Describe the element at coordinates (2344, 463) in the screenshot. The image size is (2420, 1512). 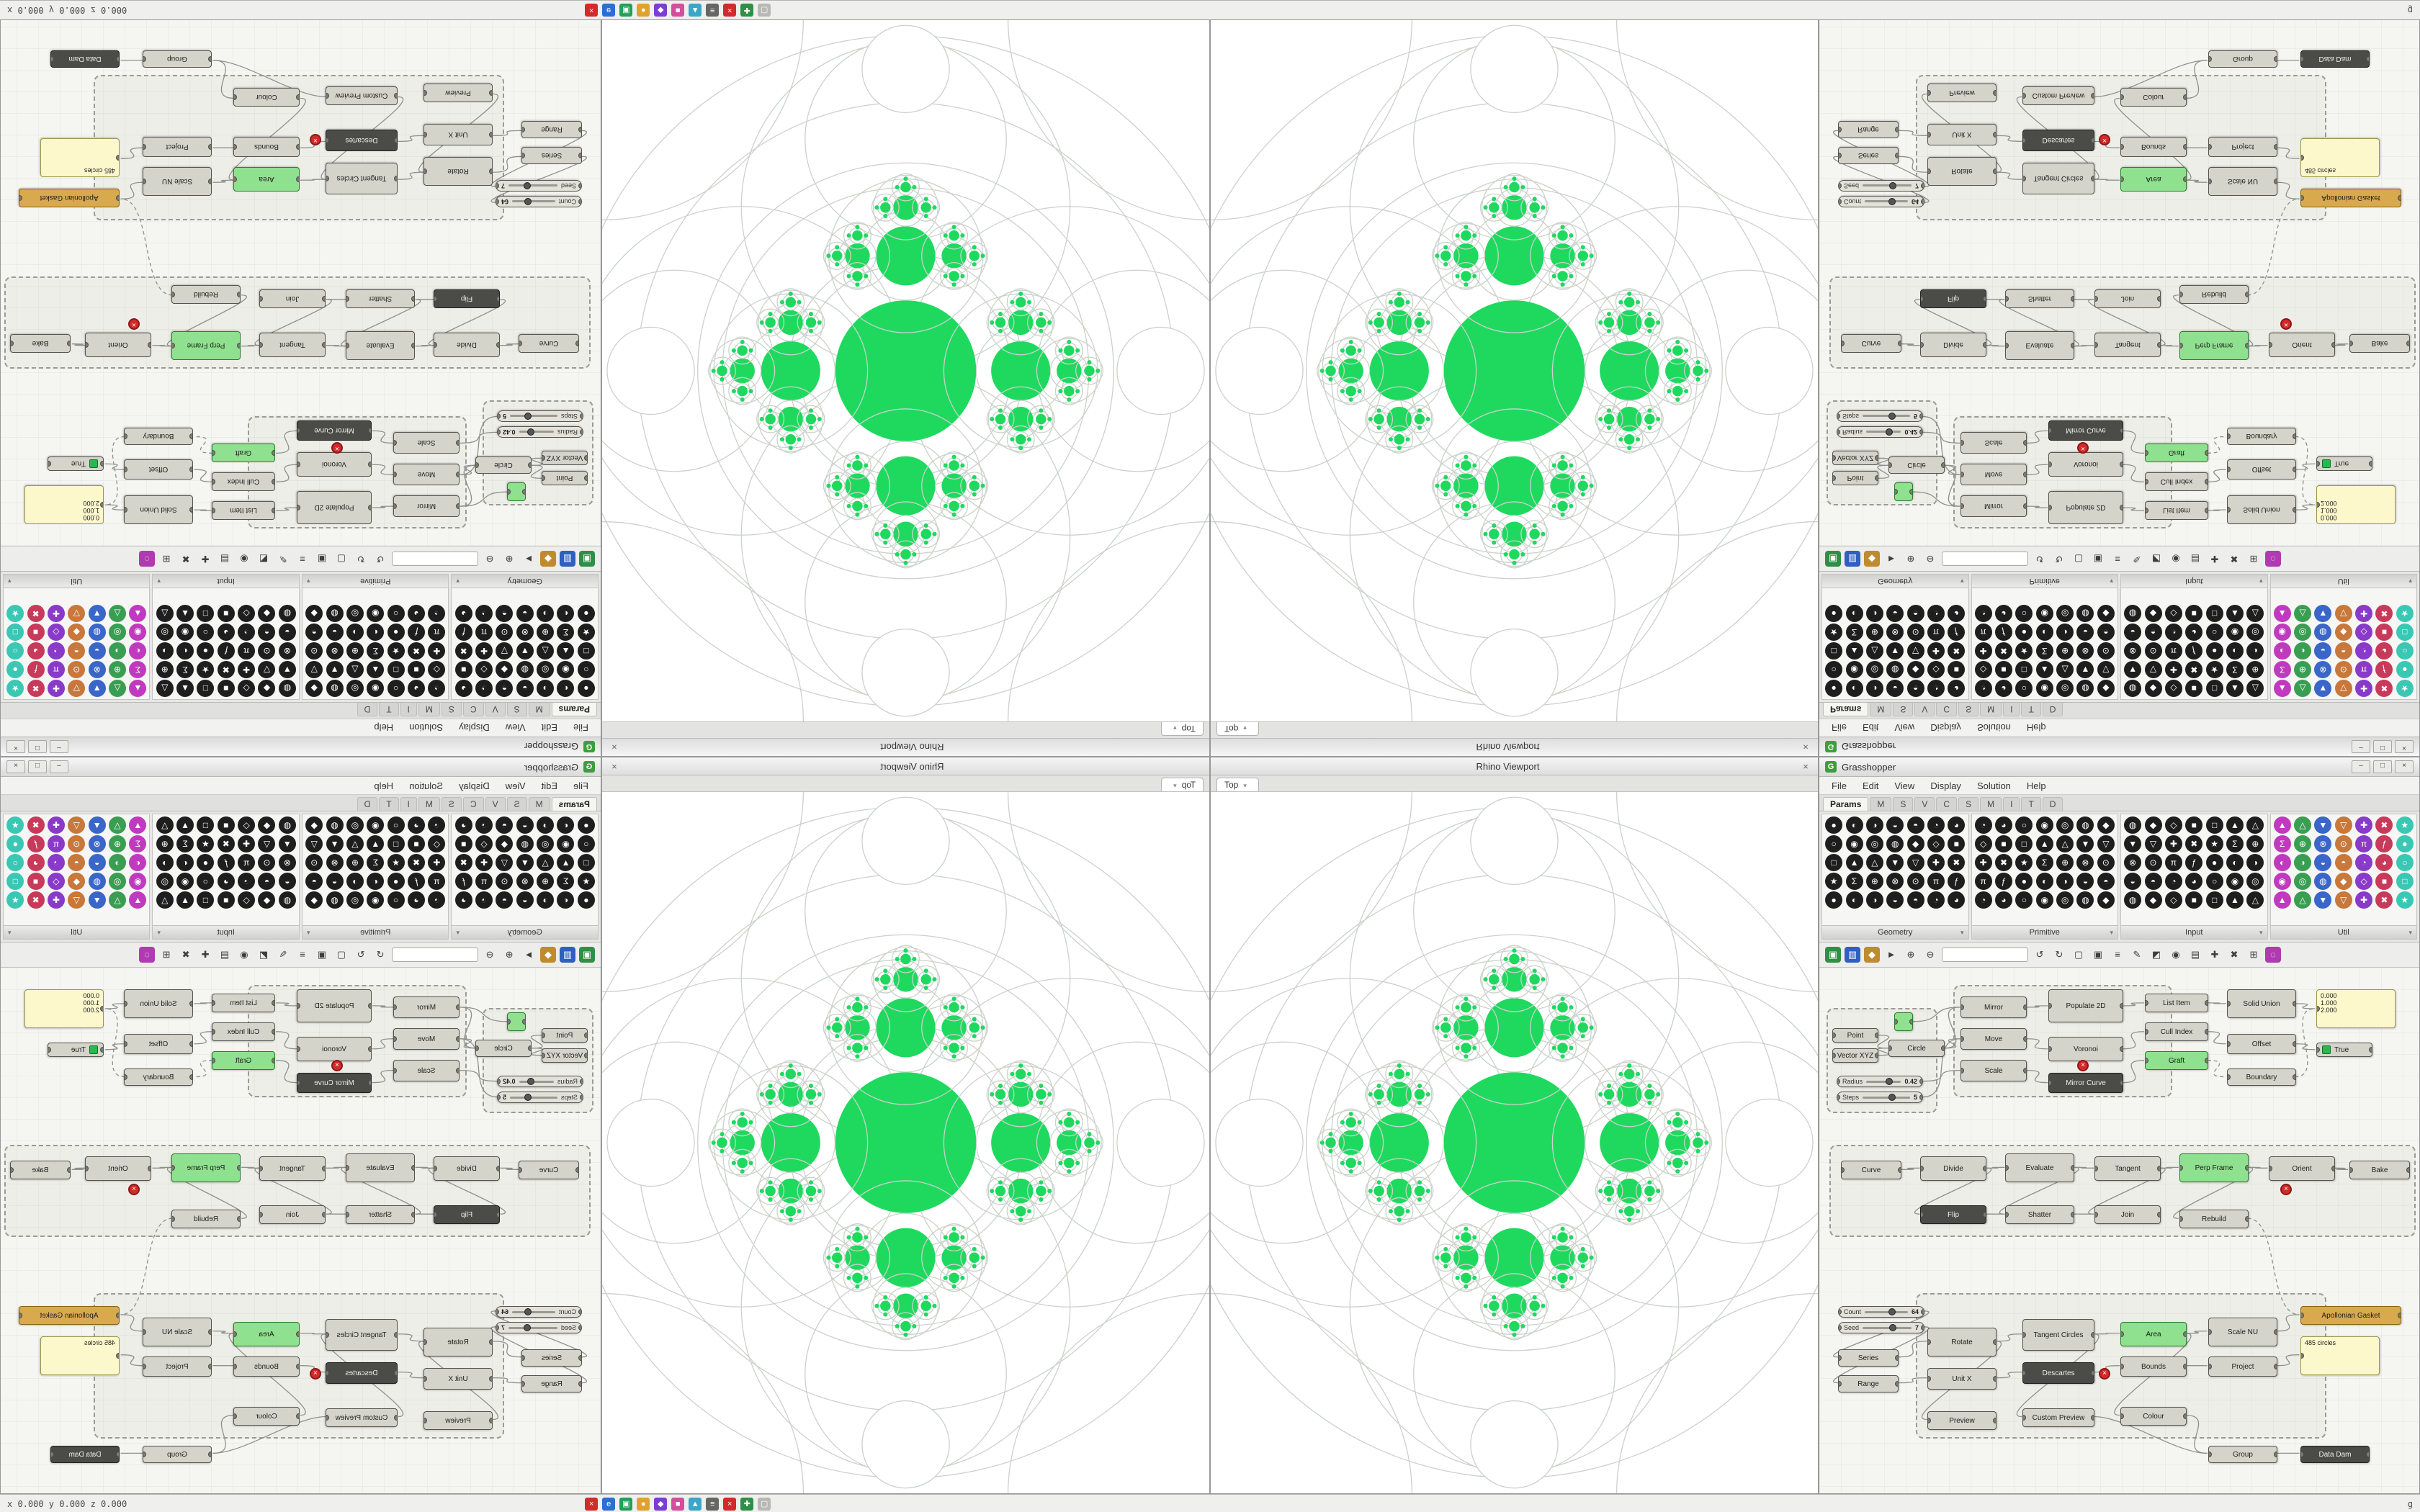
I see `gh-node-true: True` at that location.